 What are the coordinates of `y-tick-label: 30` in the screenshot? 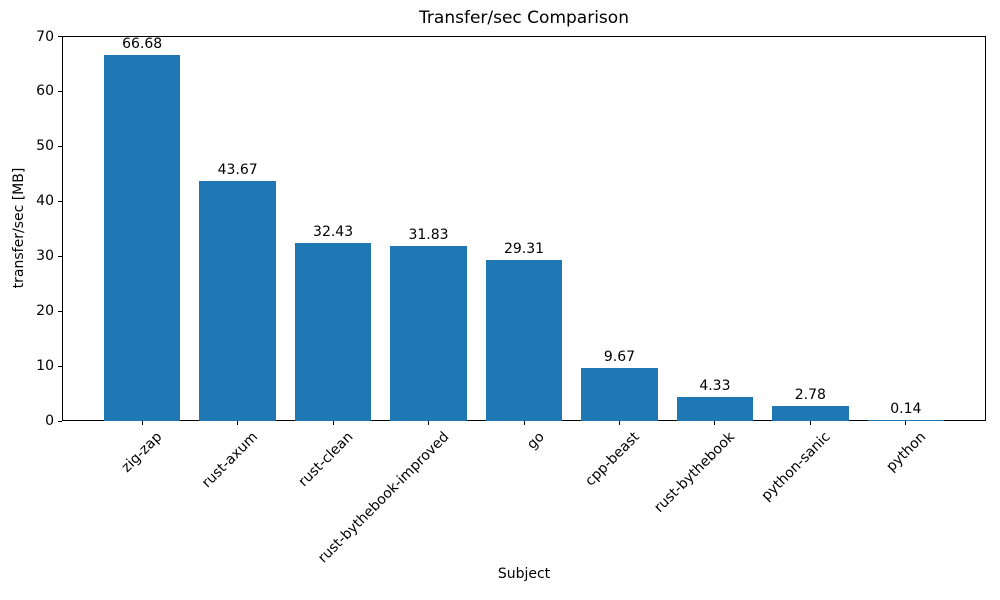 It's located at (45, 256).